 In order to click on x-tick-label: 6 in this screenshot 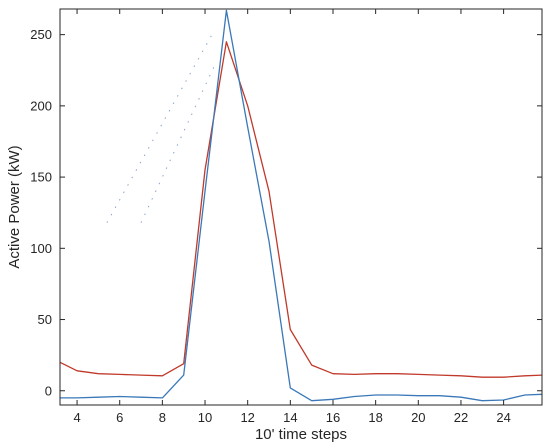, I will do `click(119, 417)`.